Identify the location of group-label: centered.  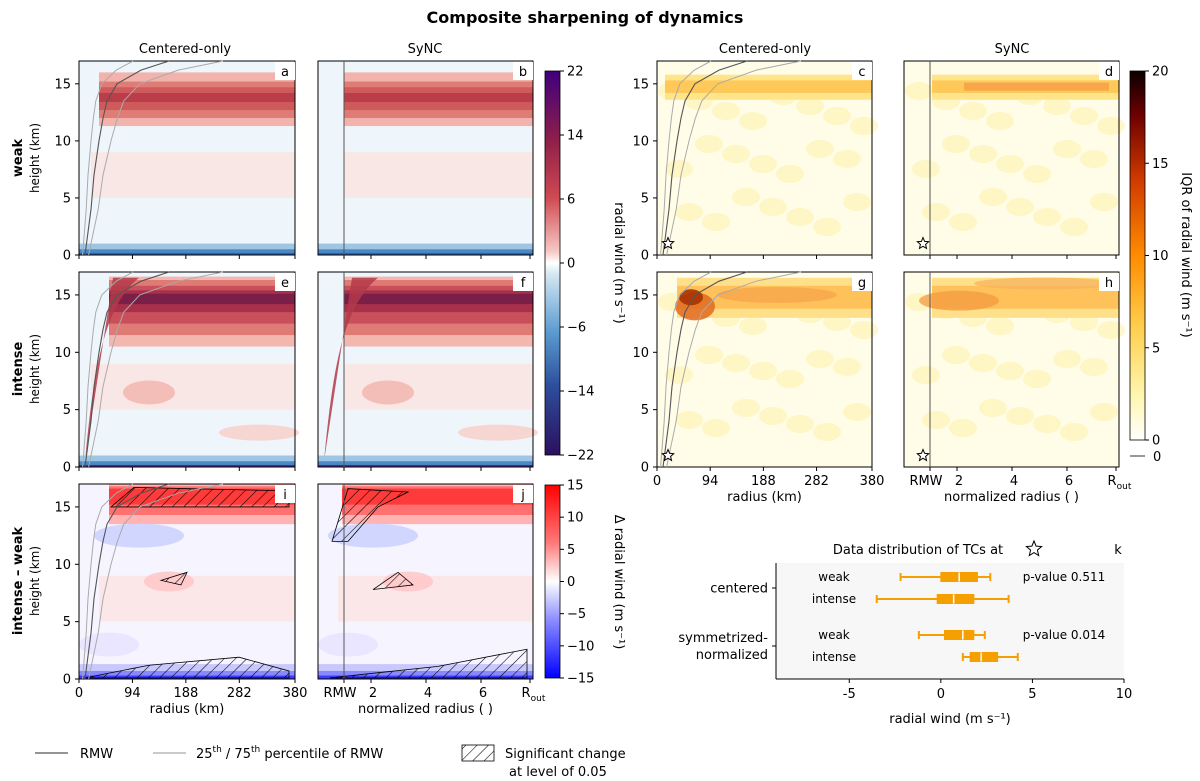
(739, 589).